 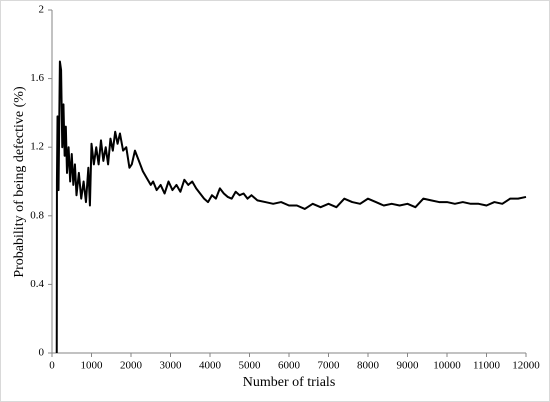 I want to click on x-tick-label: 8000, so click(x=368, y=366).